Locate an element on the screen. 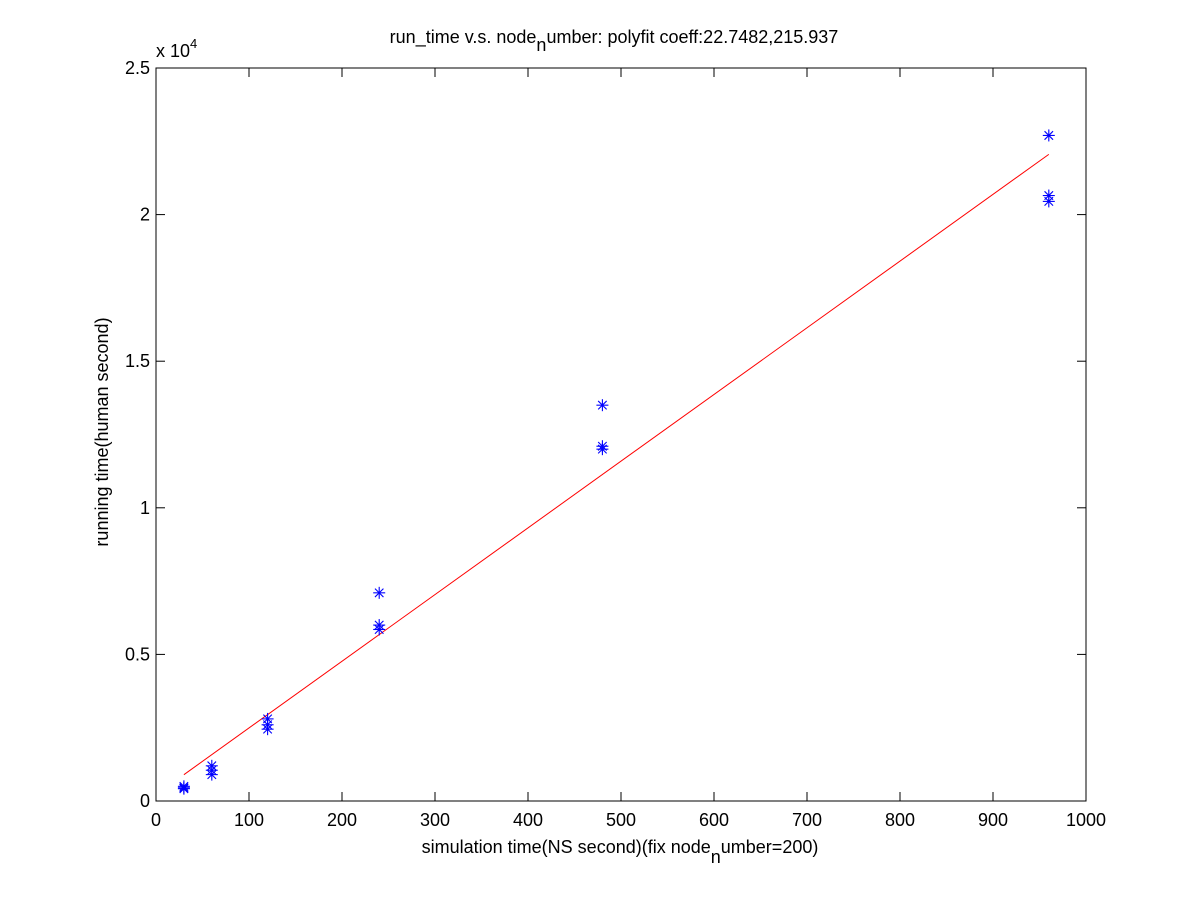  x-axis-label-prefix: simulation time(NS second)(fix node is located at coordinates (566, 847).